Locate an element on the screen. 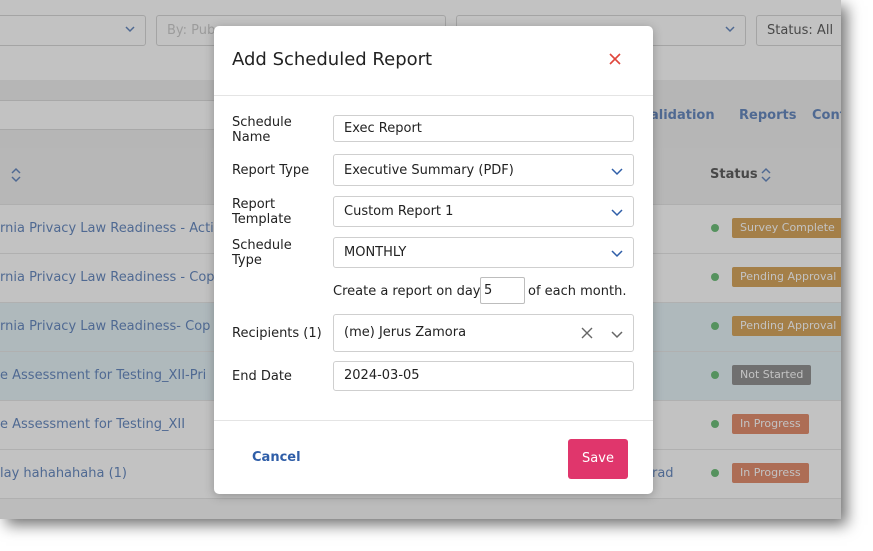  row-title-link: e Assessment for Testing_XII-Pri is located at coordinates (103, 375).